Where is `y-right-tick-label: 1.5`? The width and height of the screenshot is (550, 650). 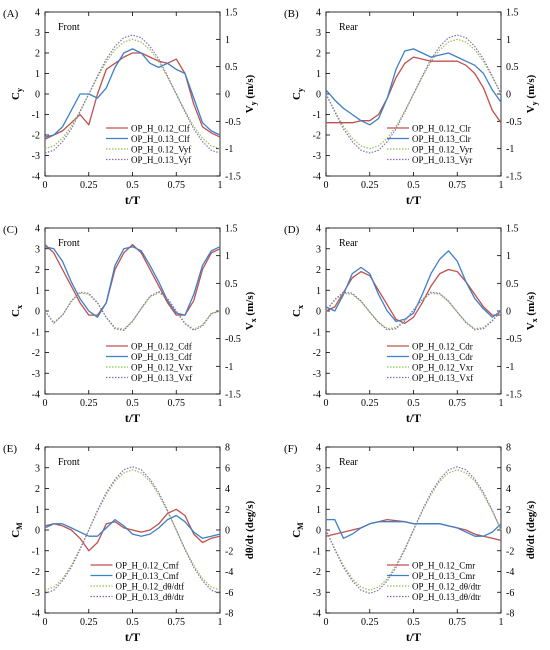
y-right-tick-label: 1.5 is located at coordinates (512, 229).